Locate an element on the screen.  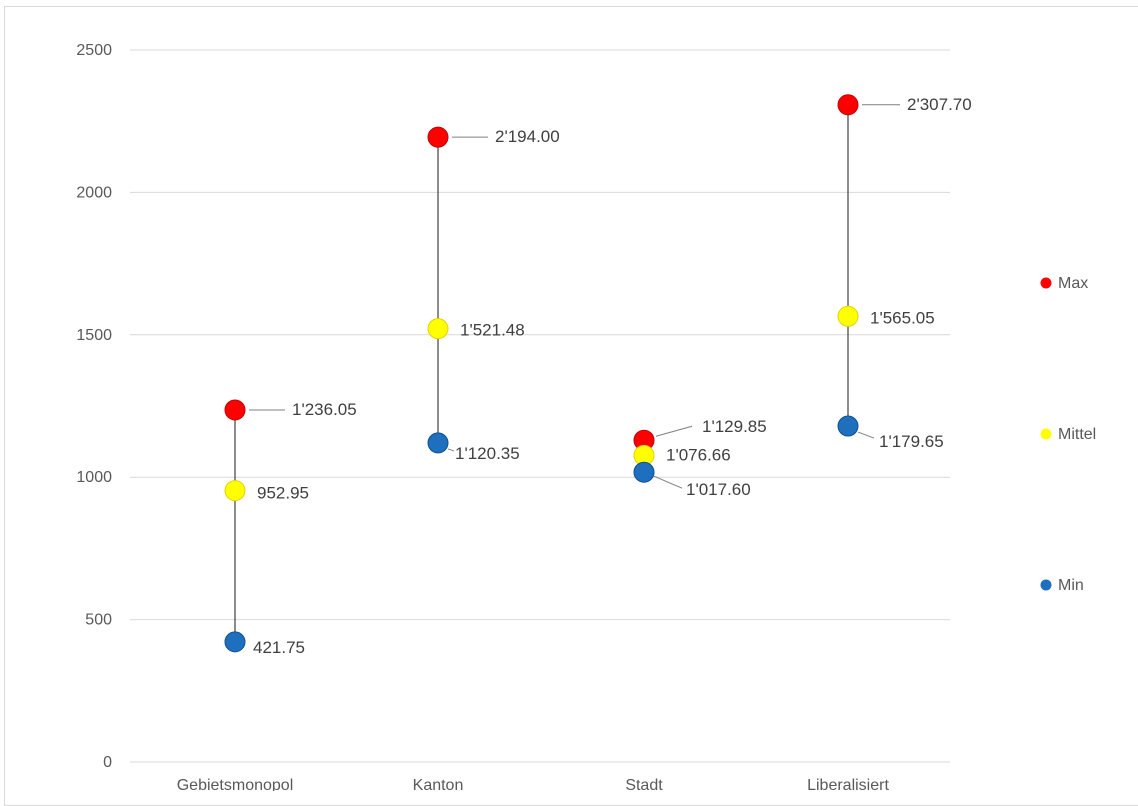
data-label-max: 2'307.70 is located at coordinates (939, 104).